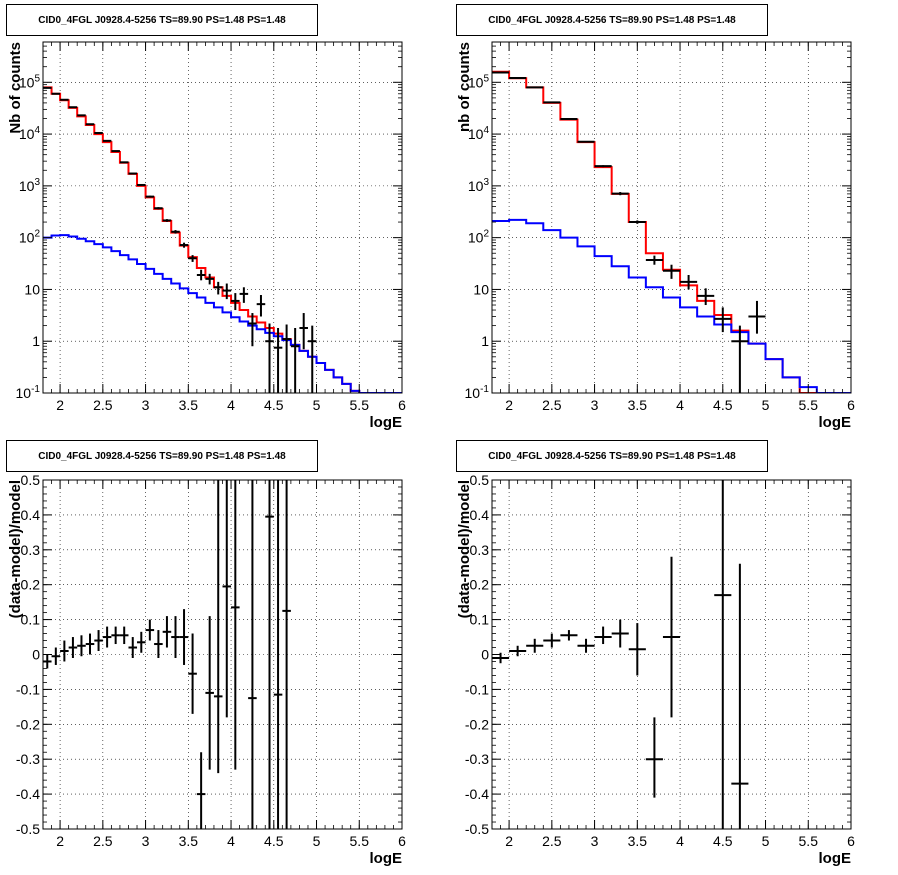 Image resolution: width=898 pixels, height=875 pixels. I want to click on x-tick-label: 2, so click(60, 841).